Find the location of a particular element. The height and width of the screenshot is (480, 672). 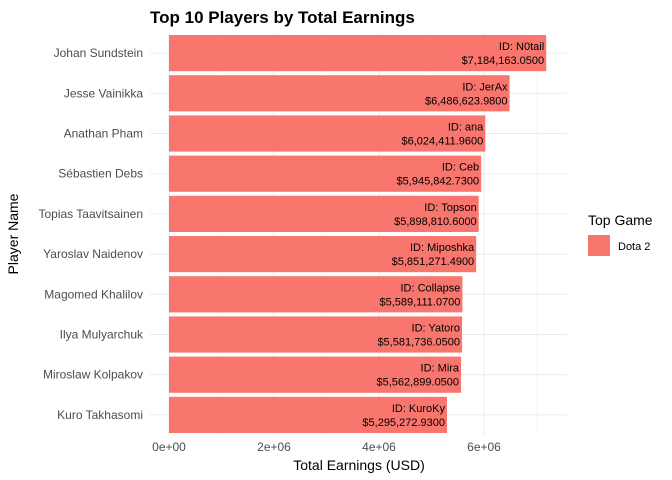

bar-label-amount: $6,024,411.9600 is located at coordinates (443, 142).